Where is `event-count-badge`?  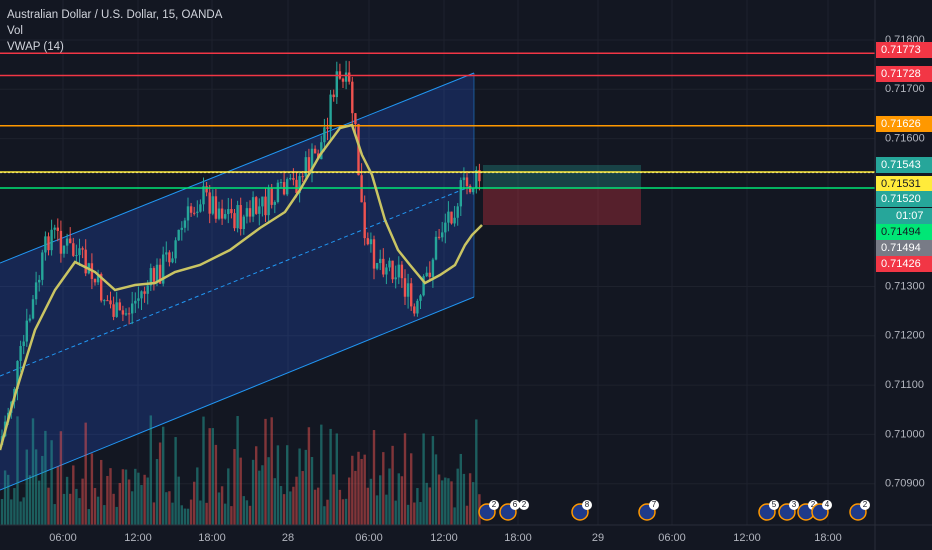
event-count-badge is located at coordinates (865, 505).